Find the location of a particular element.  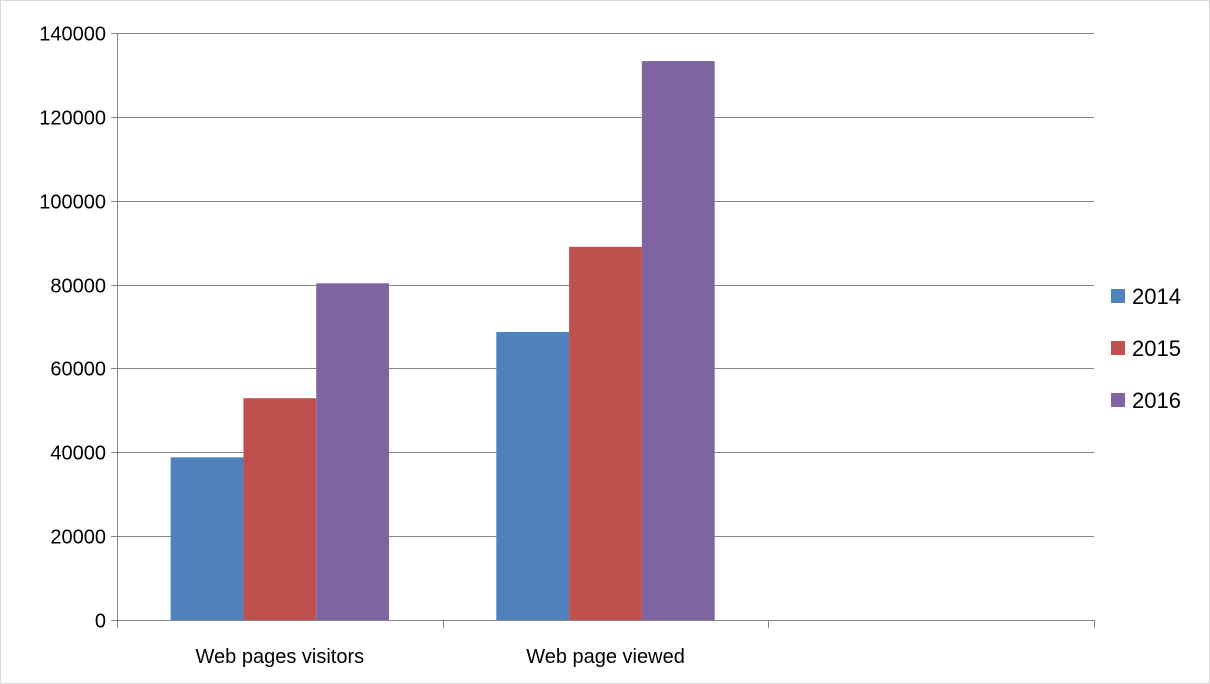

y-tick-label: 60000 is located at coordinates (78, 370).